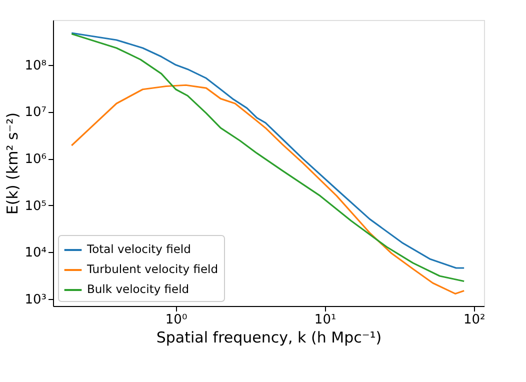 This screenshot has height=382, width=526. What do you see at coordinates (269, 337) in the screenshot?
I see `x-axis-title: Spatial frequency, k (h Mpc⁻¹)` at bounding box center [269, 337].